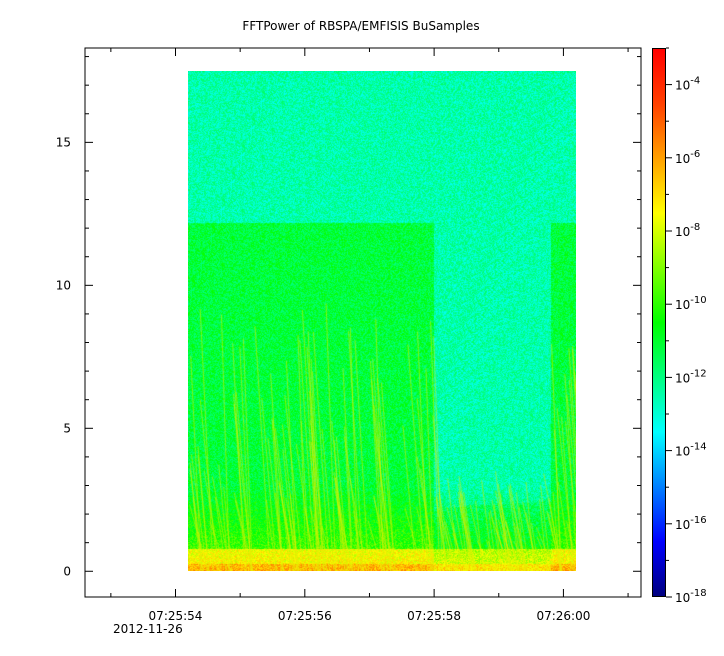 Image resolution: width=724 pixels, height=656 pixels. I want to click on chart-title: FFTPower of RBSPA/EMFISIS BuSamples, so click(360, 26).